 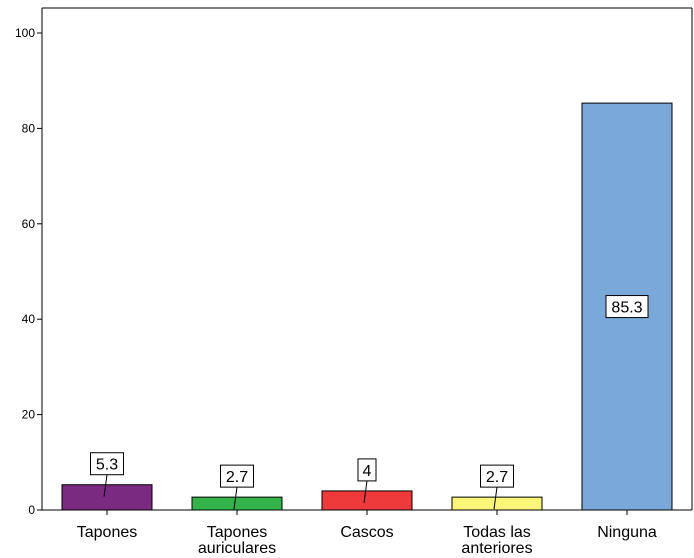 I want to click on data-label: 4, so click(x=367, y=471).